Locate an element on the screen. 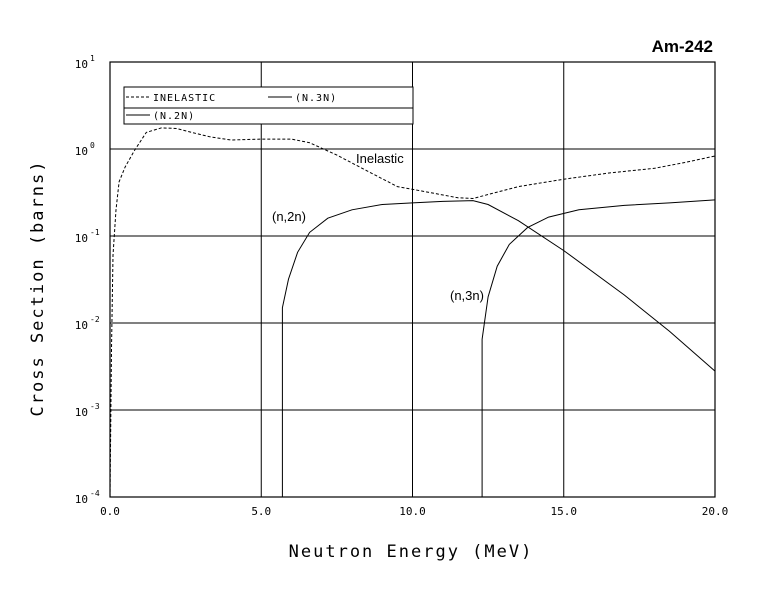  legend: INELASTIC (N.3N) (N.2N) is located at coordinates (268, 105).